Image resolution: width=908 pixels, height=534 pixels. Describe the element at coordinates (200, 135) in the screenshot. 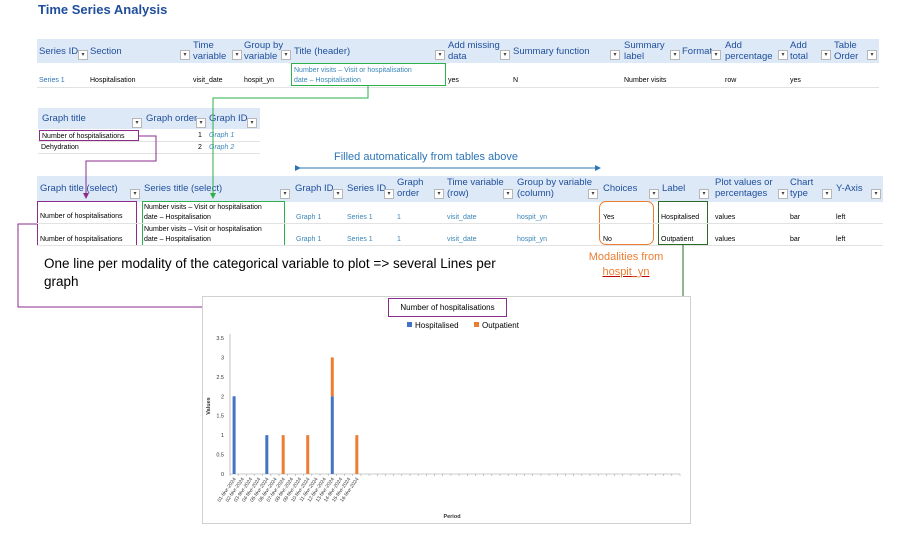

I see `graph-order-1: 1` at that location.